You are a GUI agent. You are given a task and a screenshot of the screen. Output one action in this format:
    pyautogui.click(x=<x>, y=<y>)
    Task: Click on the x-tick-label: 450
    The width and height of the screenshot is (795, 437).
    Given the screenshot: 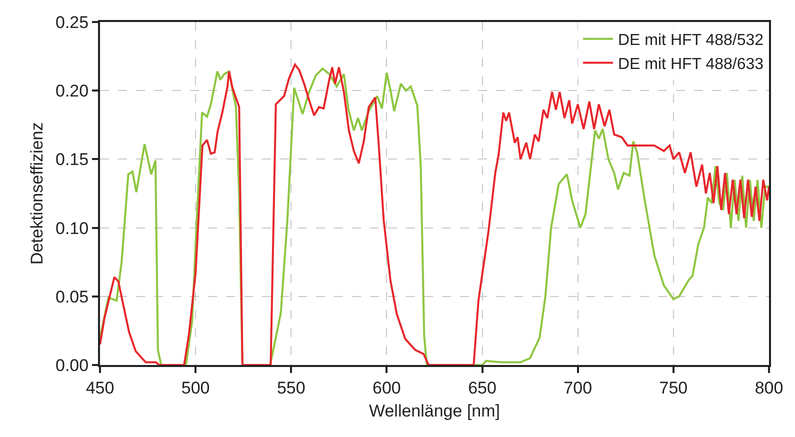 What is the action you would take?
    pyautogui.click(x=100, y=388)
    